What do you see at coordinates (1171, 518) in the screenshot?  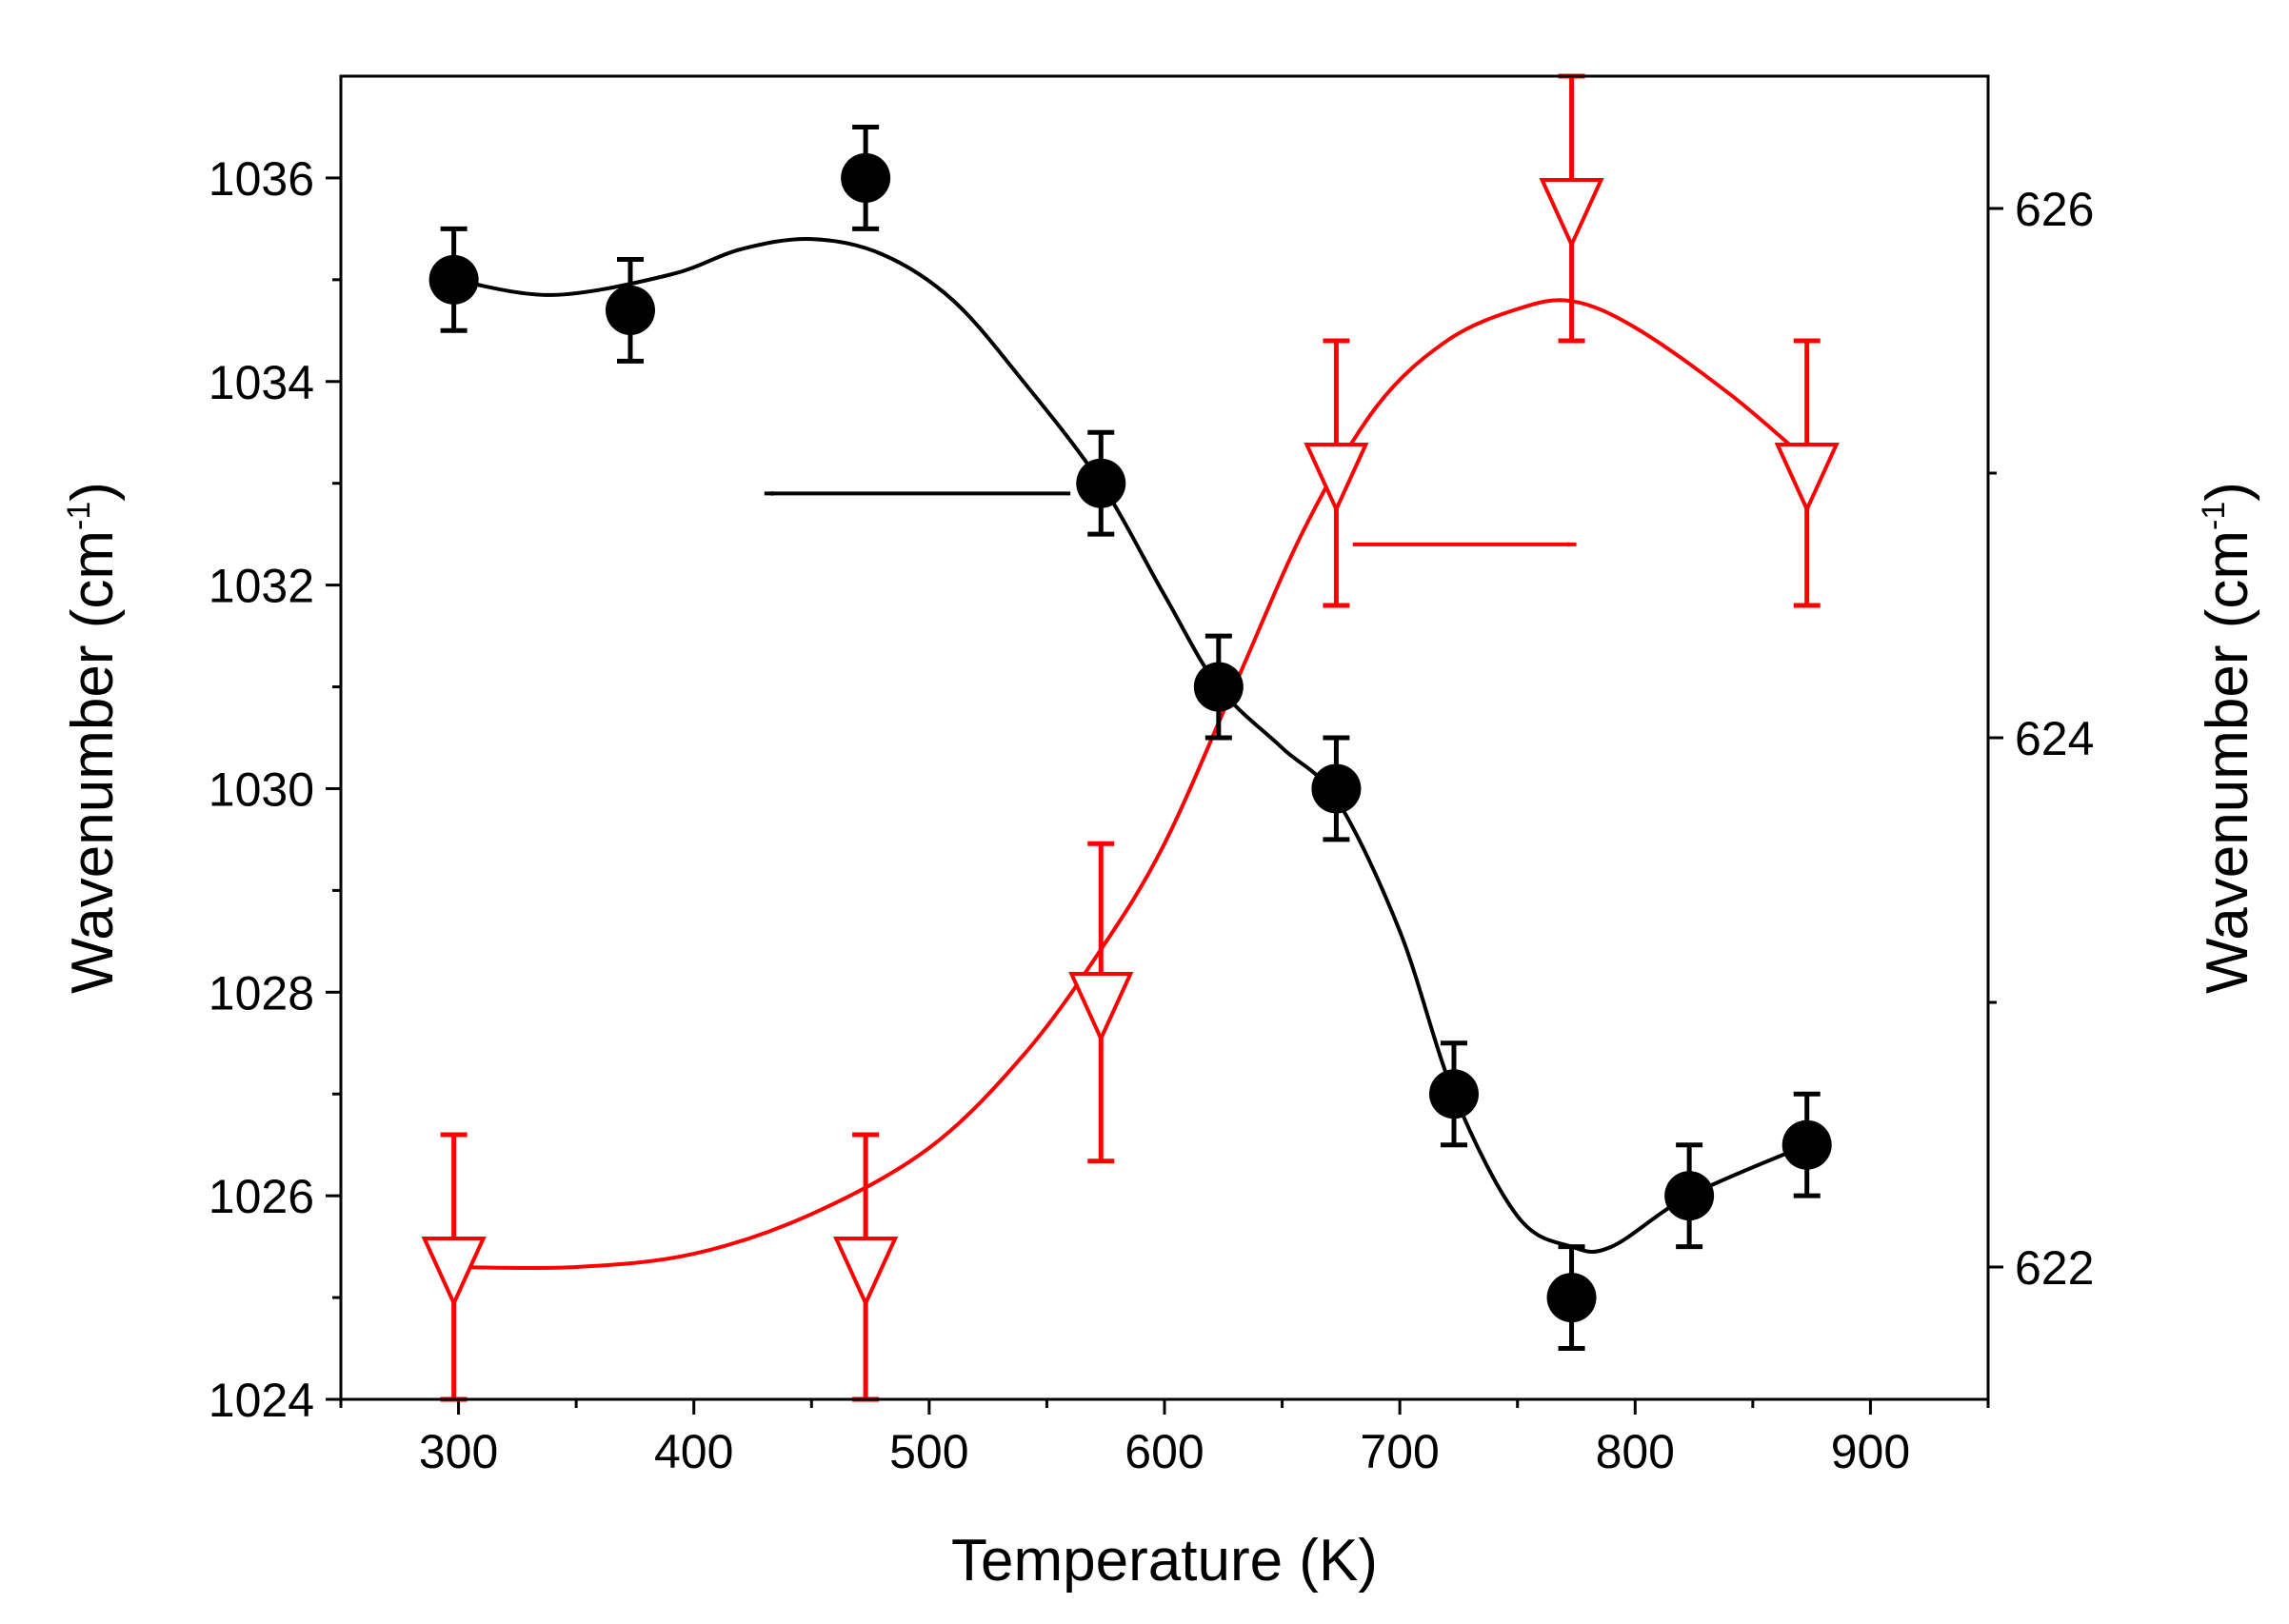 I see `annotations` at bounding box center [1171, 518].